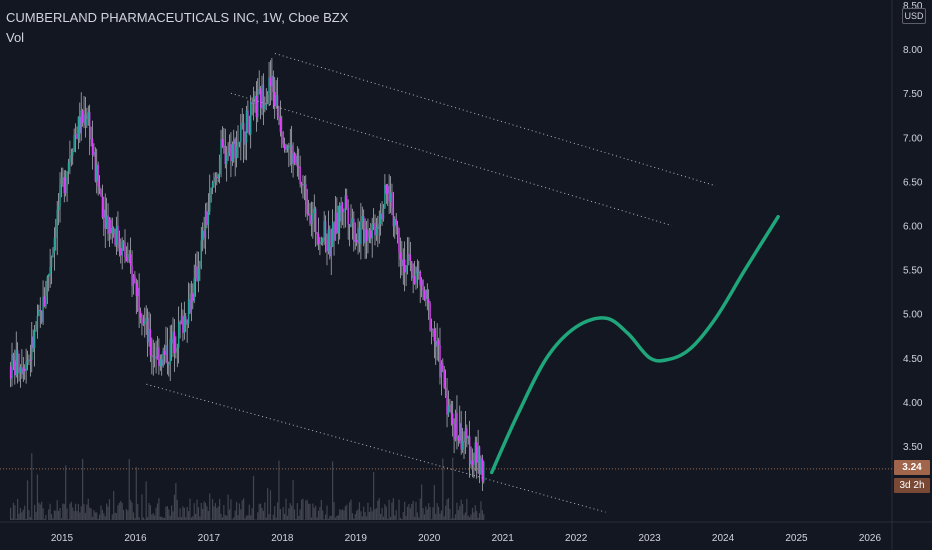 Image resolution: width=932 pixels, height=550 pixels. Describe the element at coordinates (913, 403) in the screenshot. I see `y-tick-label: 4.00` at that location.